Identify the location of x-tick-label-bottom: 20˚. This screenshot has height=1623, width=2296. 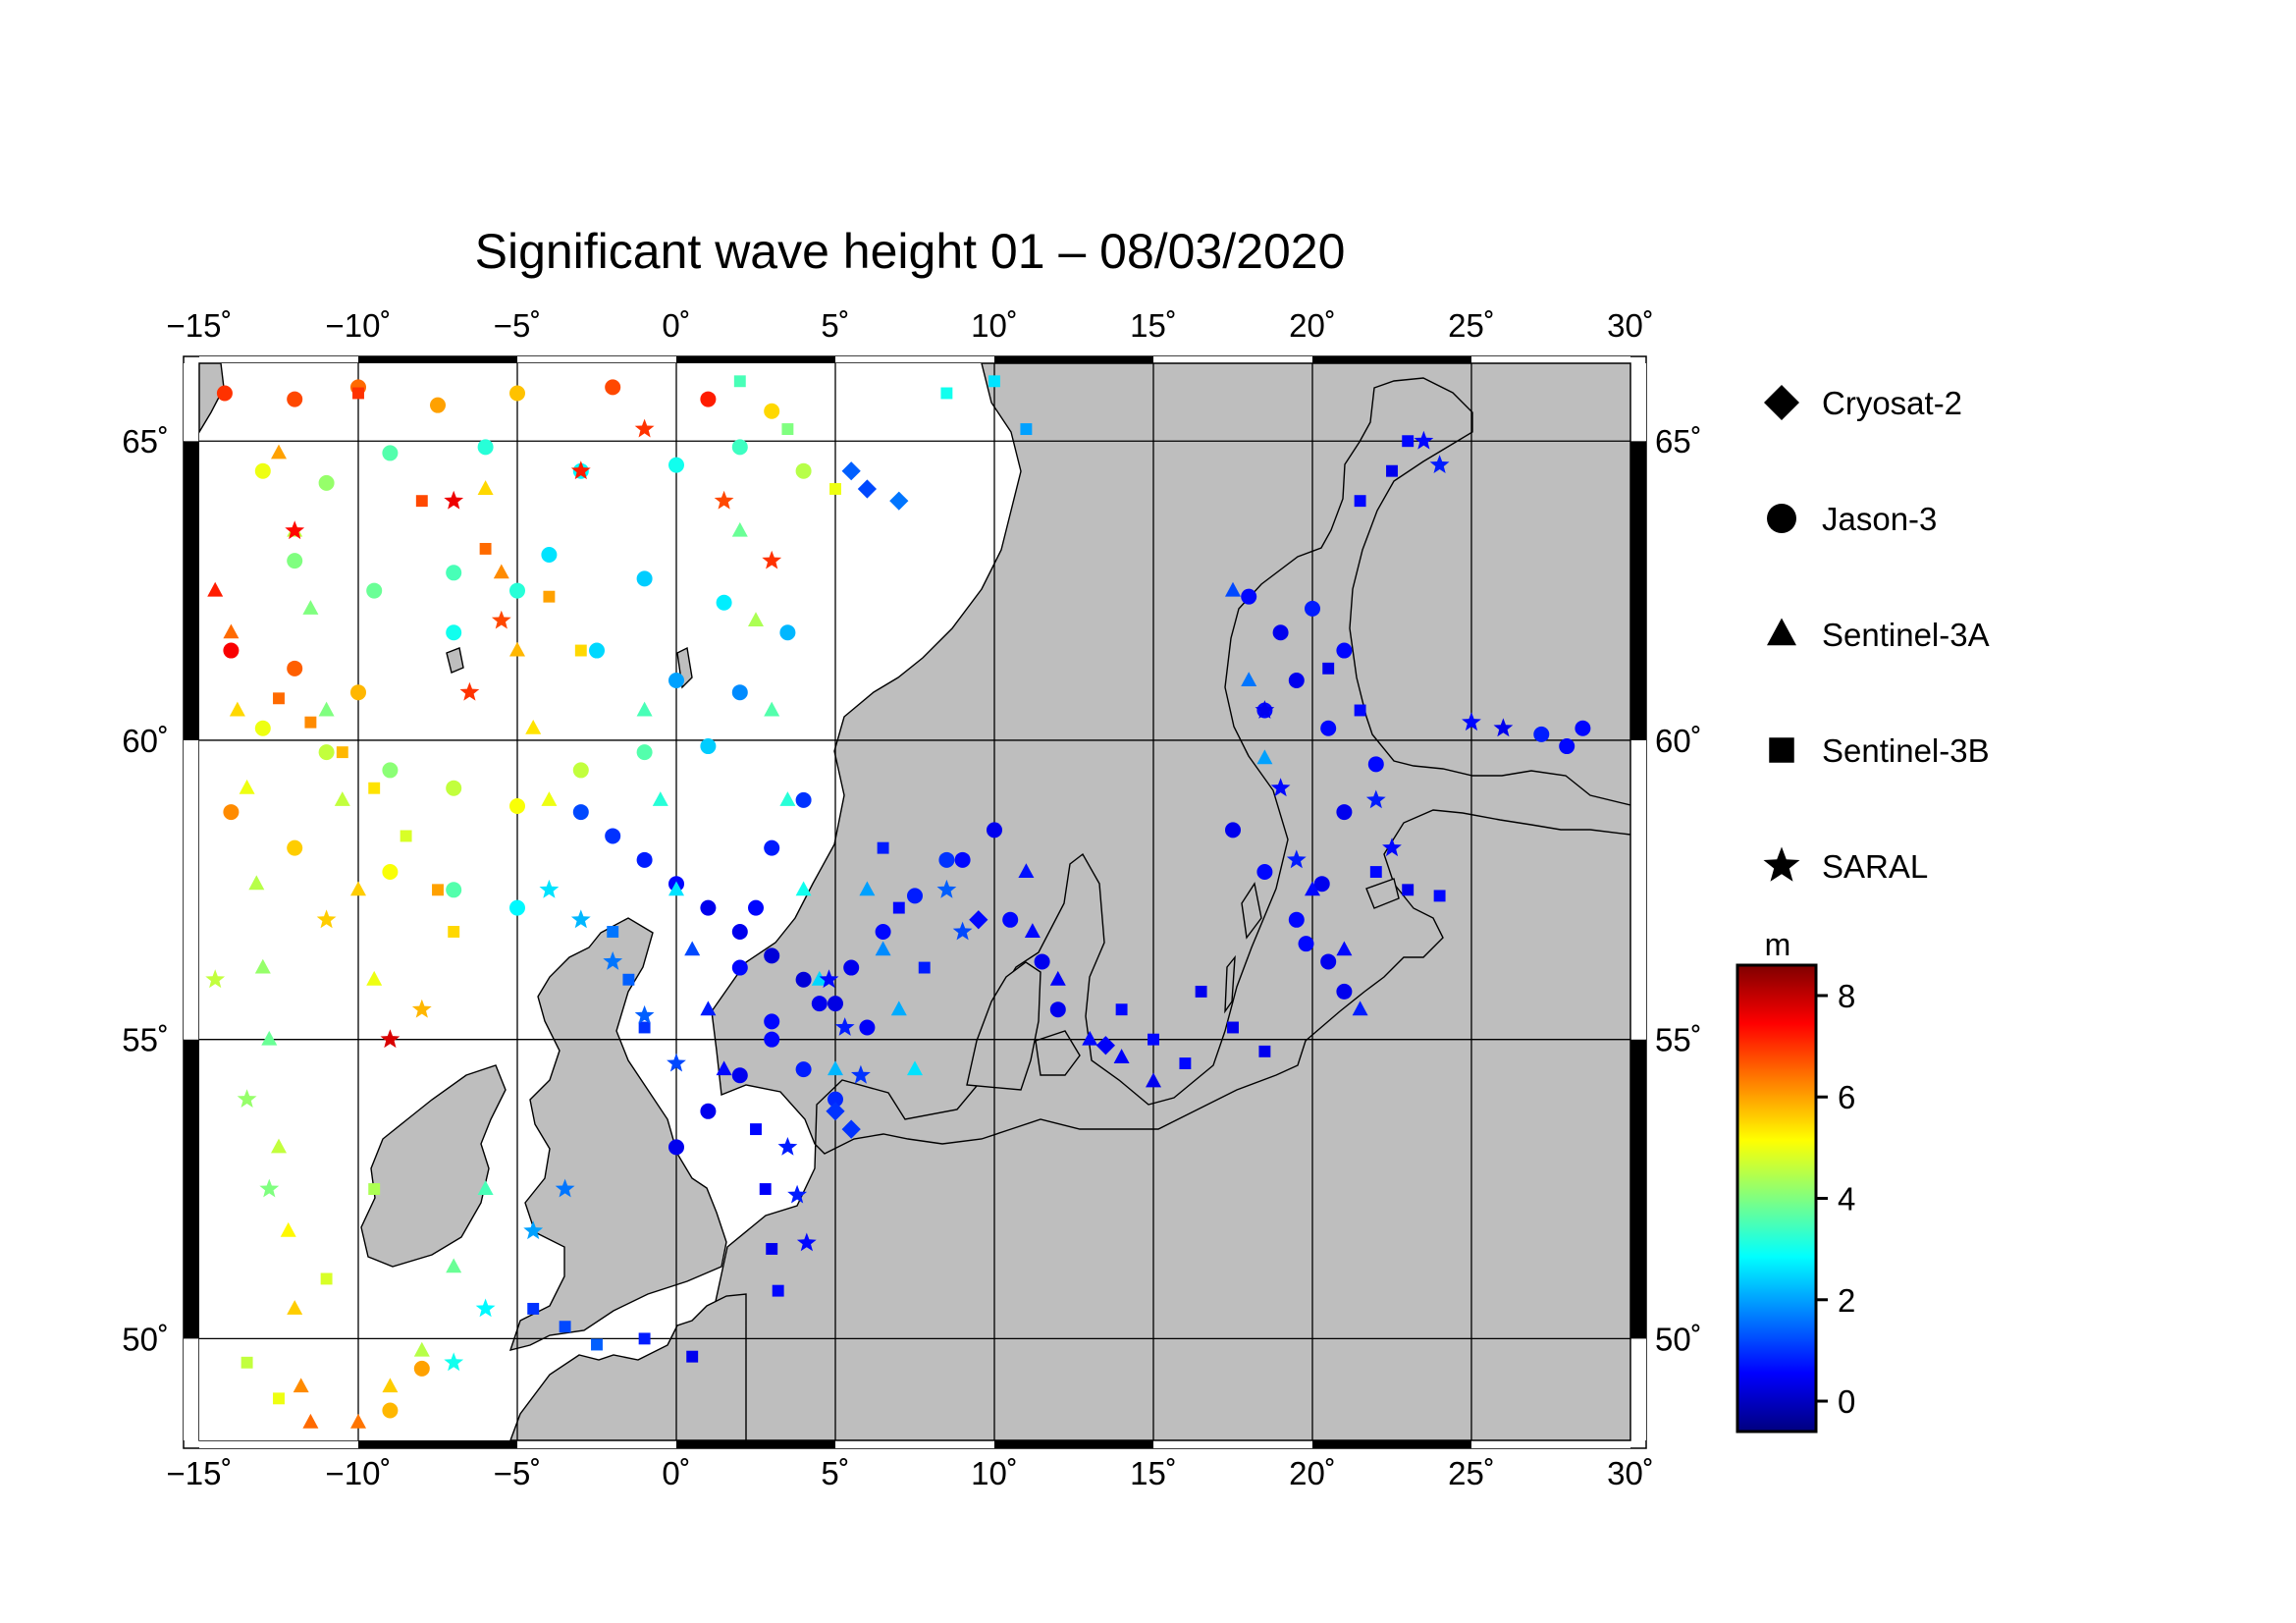
(1313, 1473).